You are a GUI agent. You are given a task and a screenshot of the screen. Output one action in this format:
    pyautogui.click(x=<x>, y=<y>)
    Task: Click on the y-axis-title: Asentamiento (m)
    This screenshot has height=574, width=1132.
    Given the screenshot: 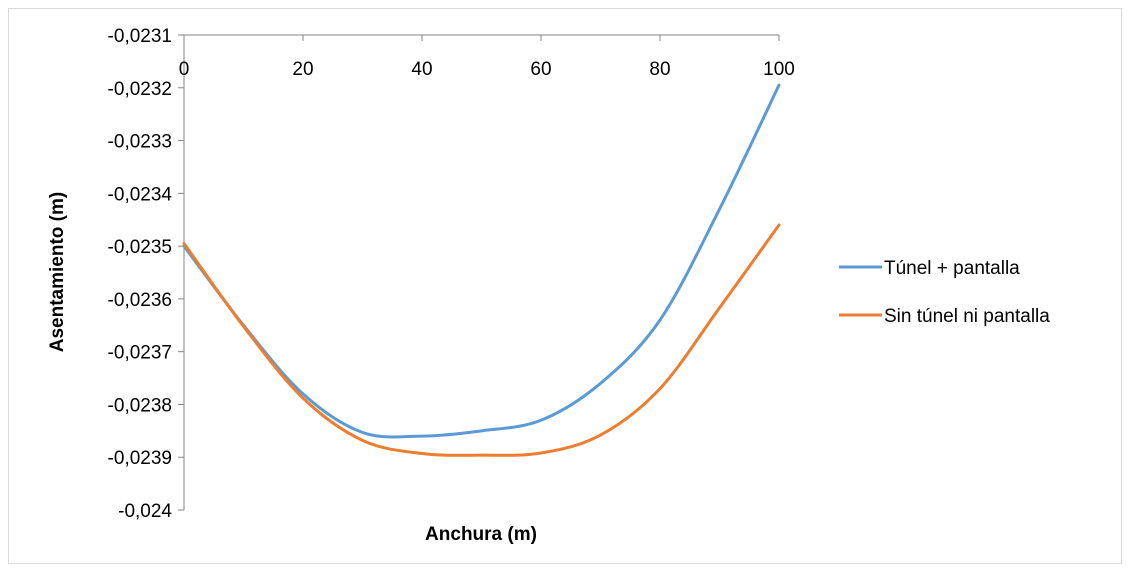 What is the action you would take?
    pyautogui.click(x=57, y=272)
    